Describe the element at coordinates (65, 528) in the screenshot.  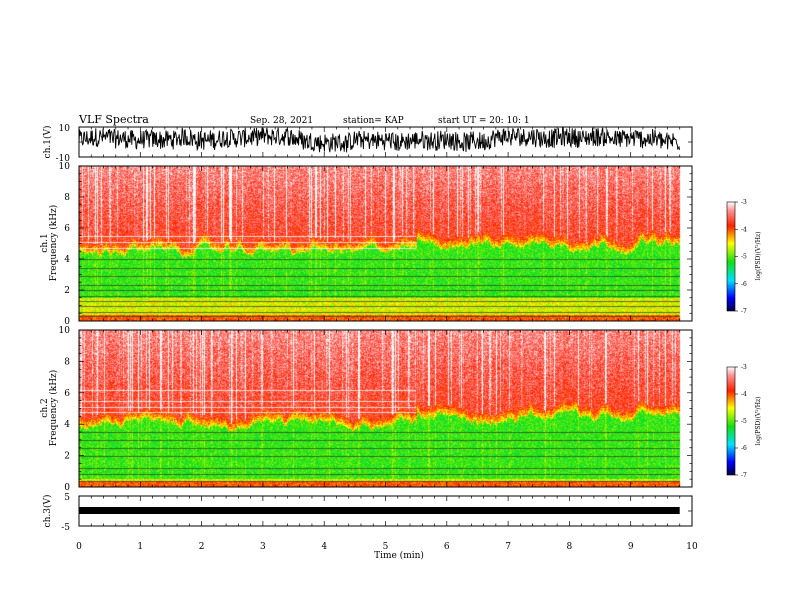
I see `ch3-ytick-bottom: -5` at that location.